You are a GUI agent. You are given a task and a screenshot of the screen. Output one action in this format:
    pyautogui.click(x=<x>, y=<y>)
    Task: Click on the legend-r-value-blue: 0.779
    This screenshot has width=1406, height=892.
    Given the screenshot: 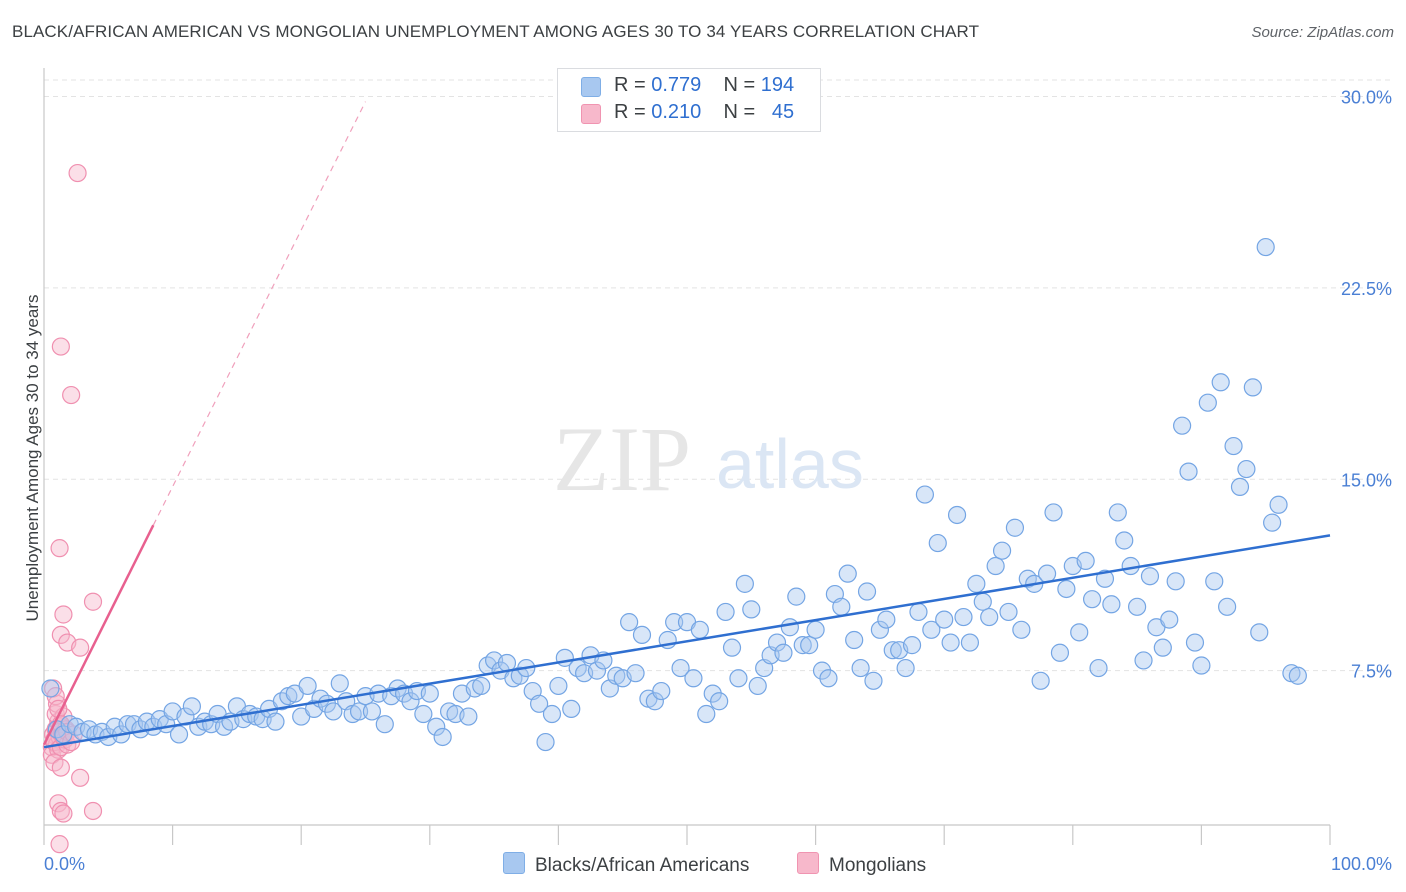 What is the action you would take?
    pyautogui.click(x=676, y=85)
    